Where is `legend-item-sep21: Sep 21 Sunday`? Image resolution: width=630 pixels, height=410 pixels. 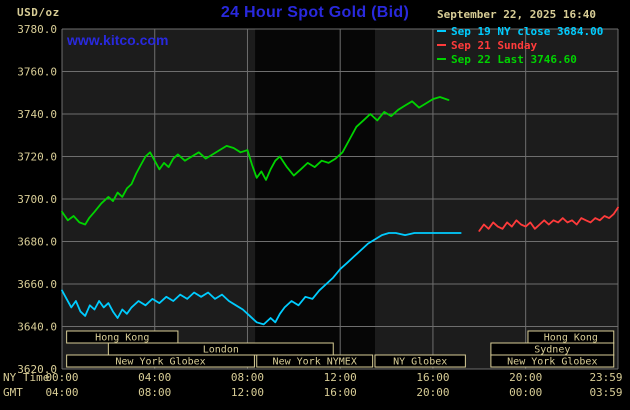
legend-item-sep21: Sep 21 Sunday is located at coordinates (520, 45).